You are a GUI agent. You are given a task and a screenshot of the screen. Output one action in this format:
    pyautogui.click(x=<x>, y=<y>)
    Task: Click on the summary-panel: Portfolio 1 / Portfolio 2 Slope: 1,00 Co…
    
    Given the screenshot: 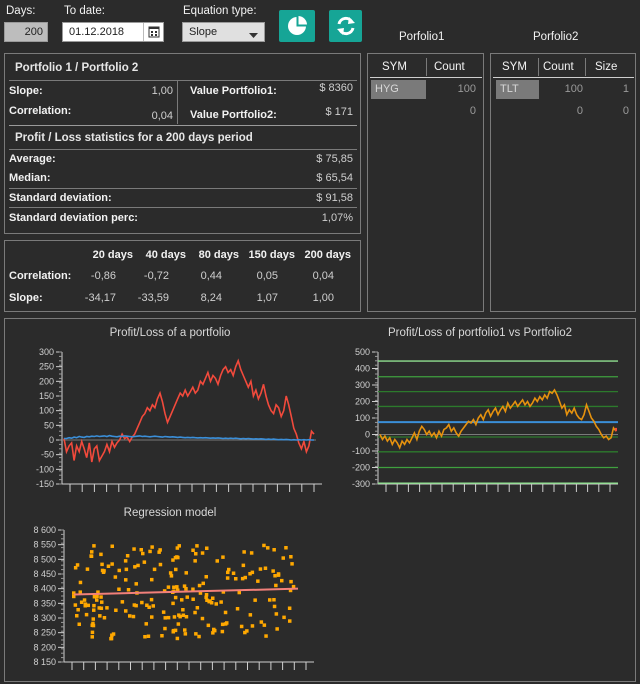 What is the action you would take?
    pyautogui.click(x=182, y=143)
    